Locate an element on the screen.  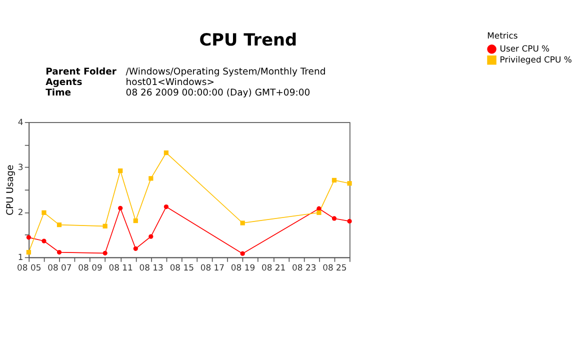
x-tick-label: 08 07 is located at coordinates (60, 267).